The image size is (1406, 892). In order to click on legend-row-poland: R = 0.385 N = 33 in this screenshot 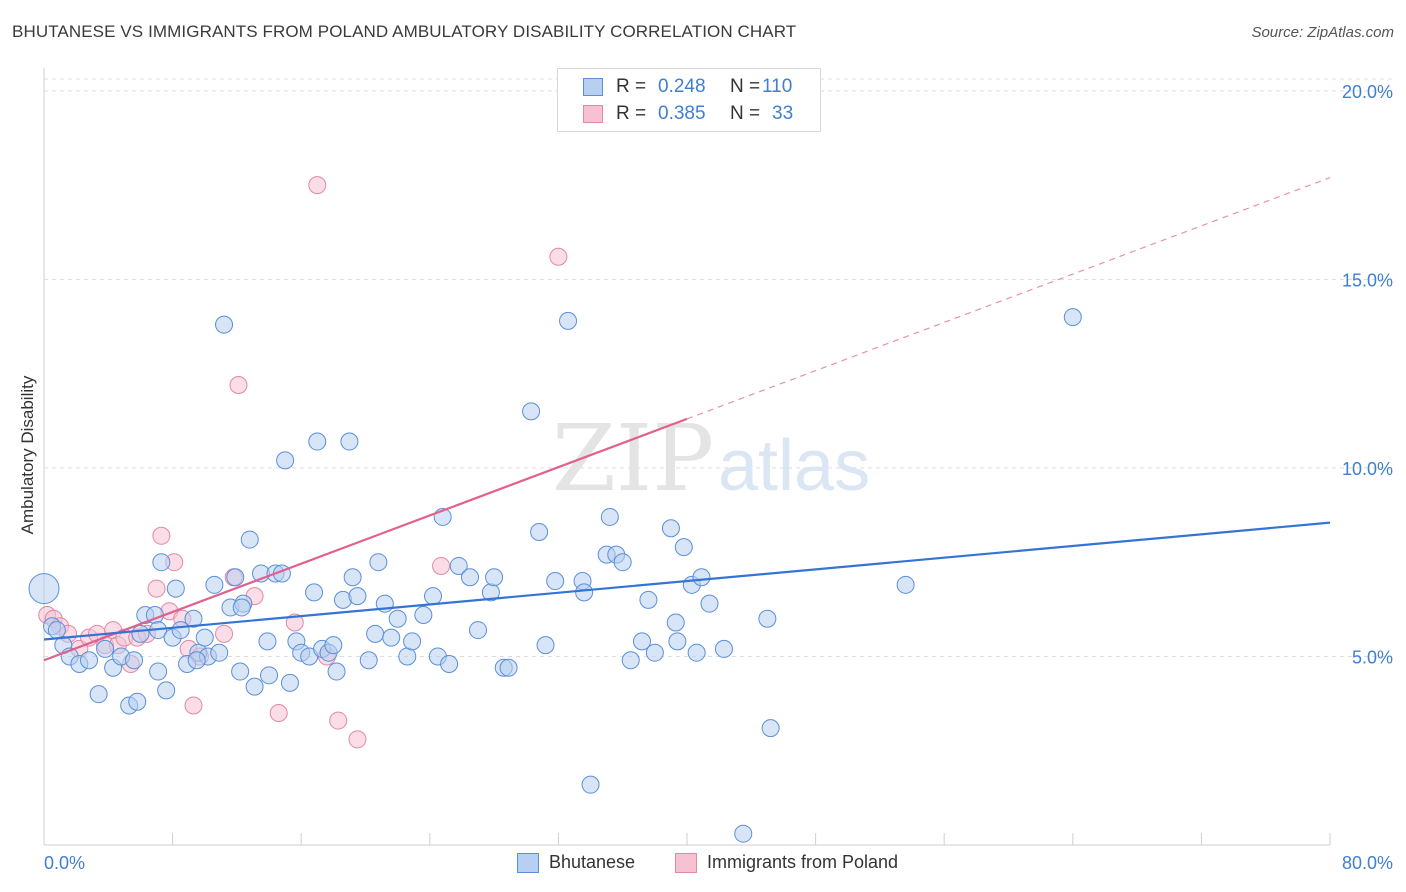, I will do `click(688, 114)`.